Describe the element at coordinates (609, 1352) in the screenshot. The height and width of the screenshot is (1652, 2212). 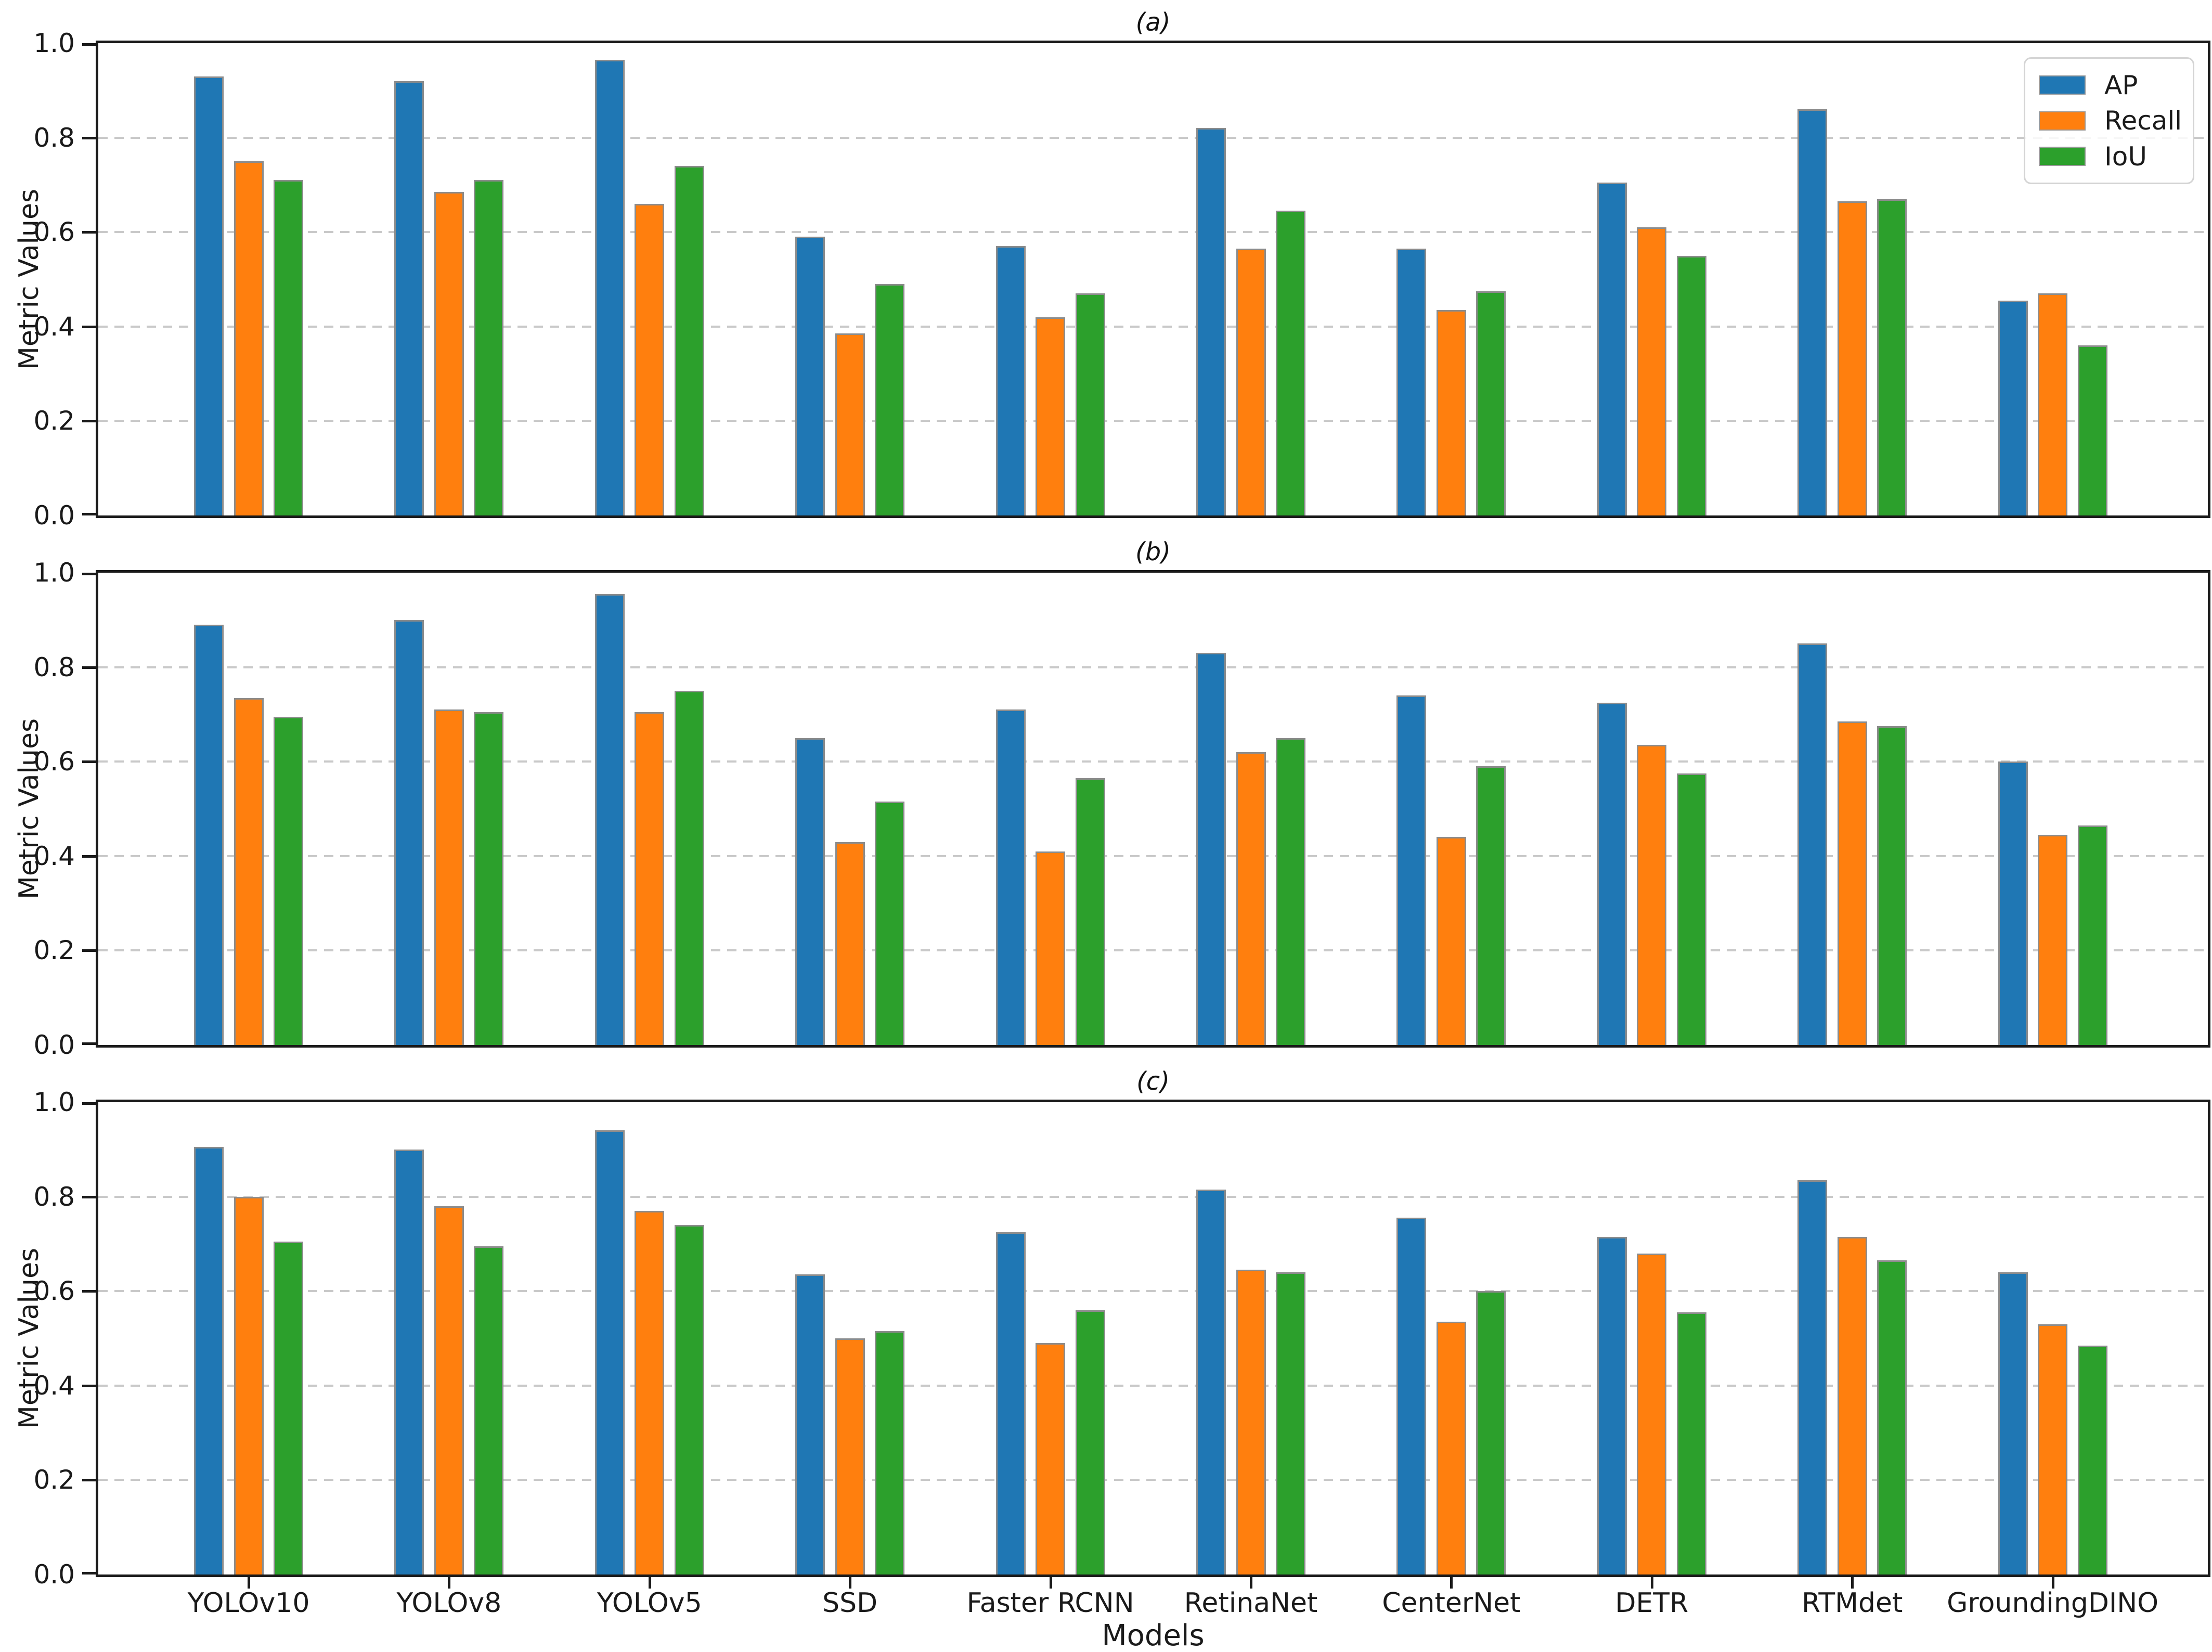
I see `bar-ap-YOLOv5` at that location.